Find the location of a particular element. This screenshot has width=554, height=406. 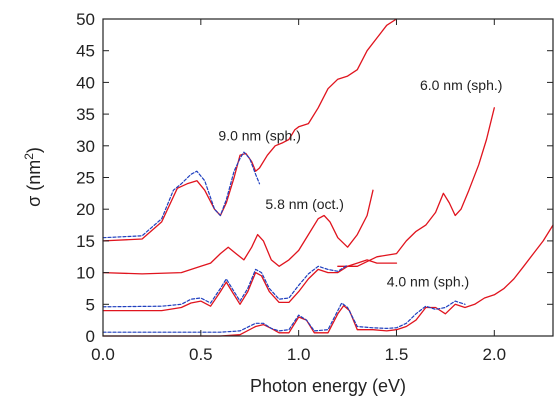

curve-annotation: 4.0 nm (sph.) is located at coordinates (428, 282).